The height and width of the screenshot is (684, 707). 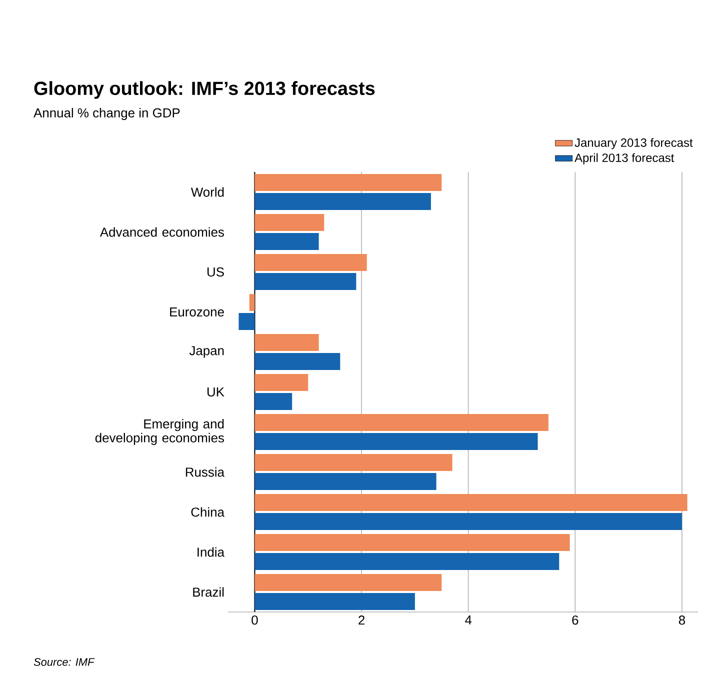 What do you see at coordinates (162, 232) in the screenshot?
I see `y-tick-label: Advanced economies` at bounding box center [162, 232].